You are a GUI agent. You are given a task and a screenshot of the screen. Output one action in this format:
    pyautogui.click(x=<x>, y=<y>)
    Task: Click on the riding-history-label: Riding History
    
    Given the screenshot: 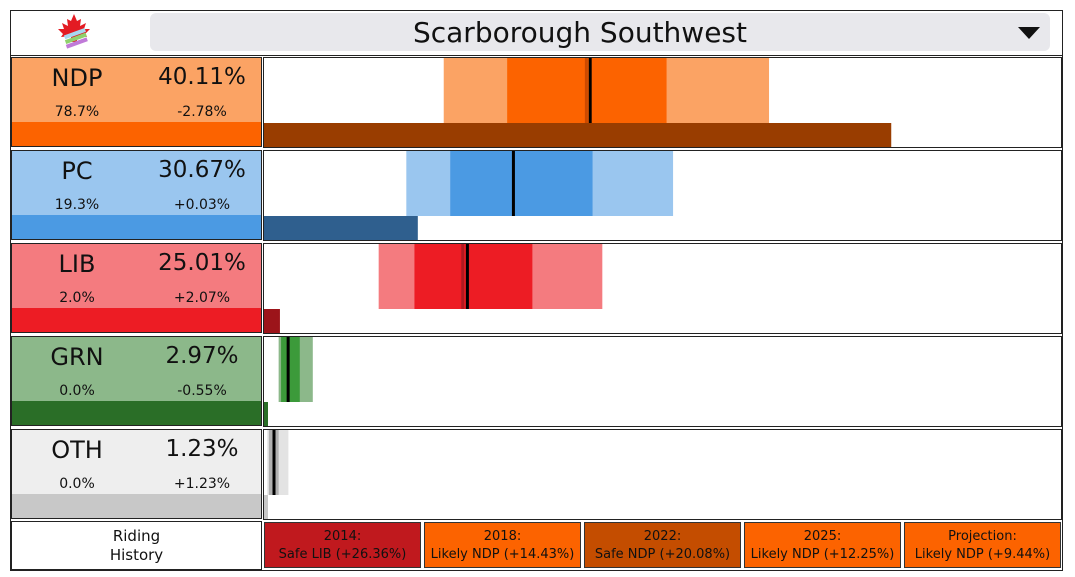 What is the action you would take?
    pyautogui.click(x=136, y=545)
    